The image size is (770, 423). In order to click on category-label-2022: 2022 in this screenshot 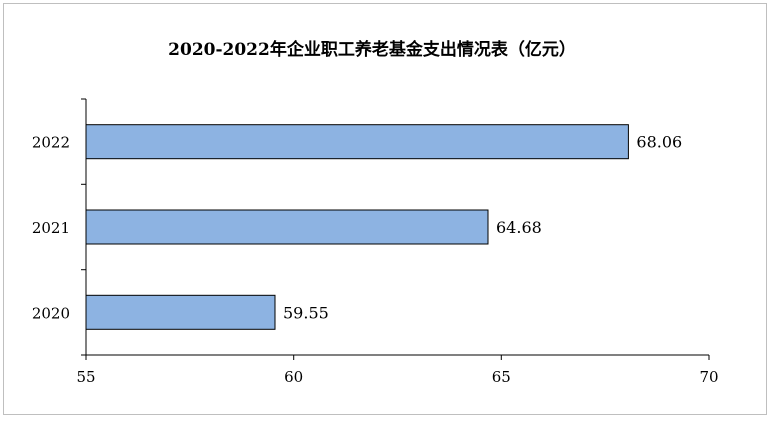, I will do `click(51, 143)`.